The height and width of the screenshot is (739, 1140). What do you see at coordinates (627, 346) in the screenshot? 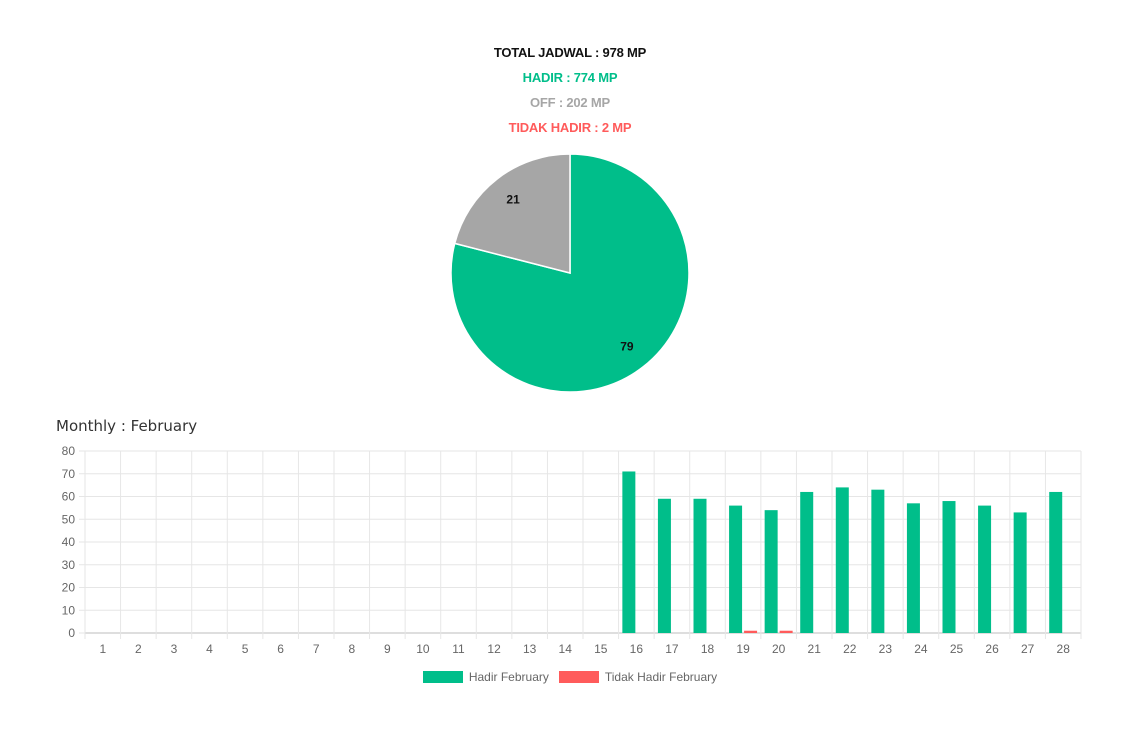
I see `pie-label-hadir: 79` at bounding box center [627, 346].